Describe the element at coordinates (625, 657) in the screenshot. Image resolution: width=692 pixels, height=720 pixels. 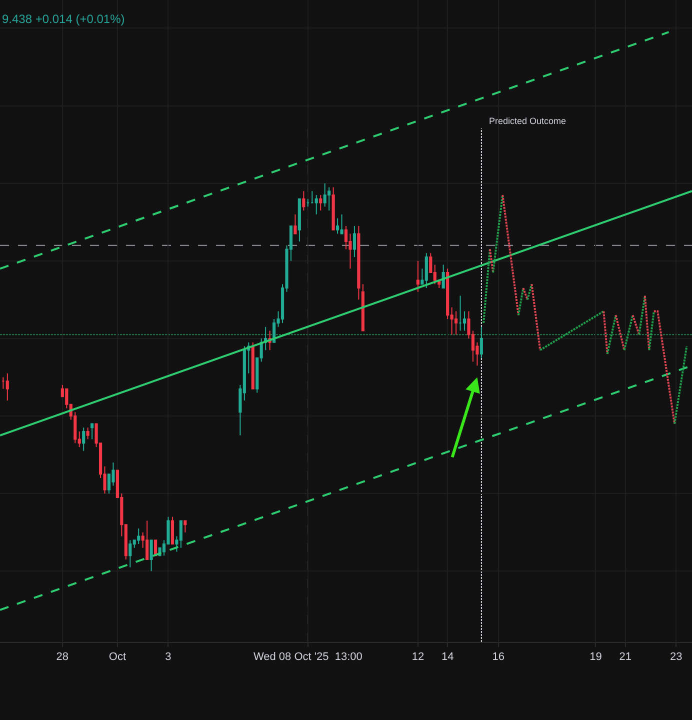
I see `x-tick-label: 21` at that location.